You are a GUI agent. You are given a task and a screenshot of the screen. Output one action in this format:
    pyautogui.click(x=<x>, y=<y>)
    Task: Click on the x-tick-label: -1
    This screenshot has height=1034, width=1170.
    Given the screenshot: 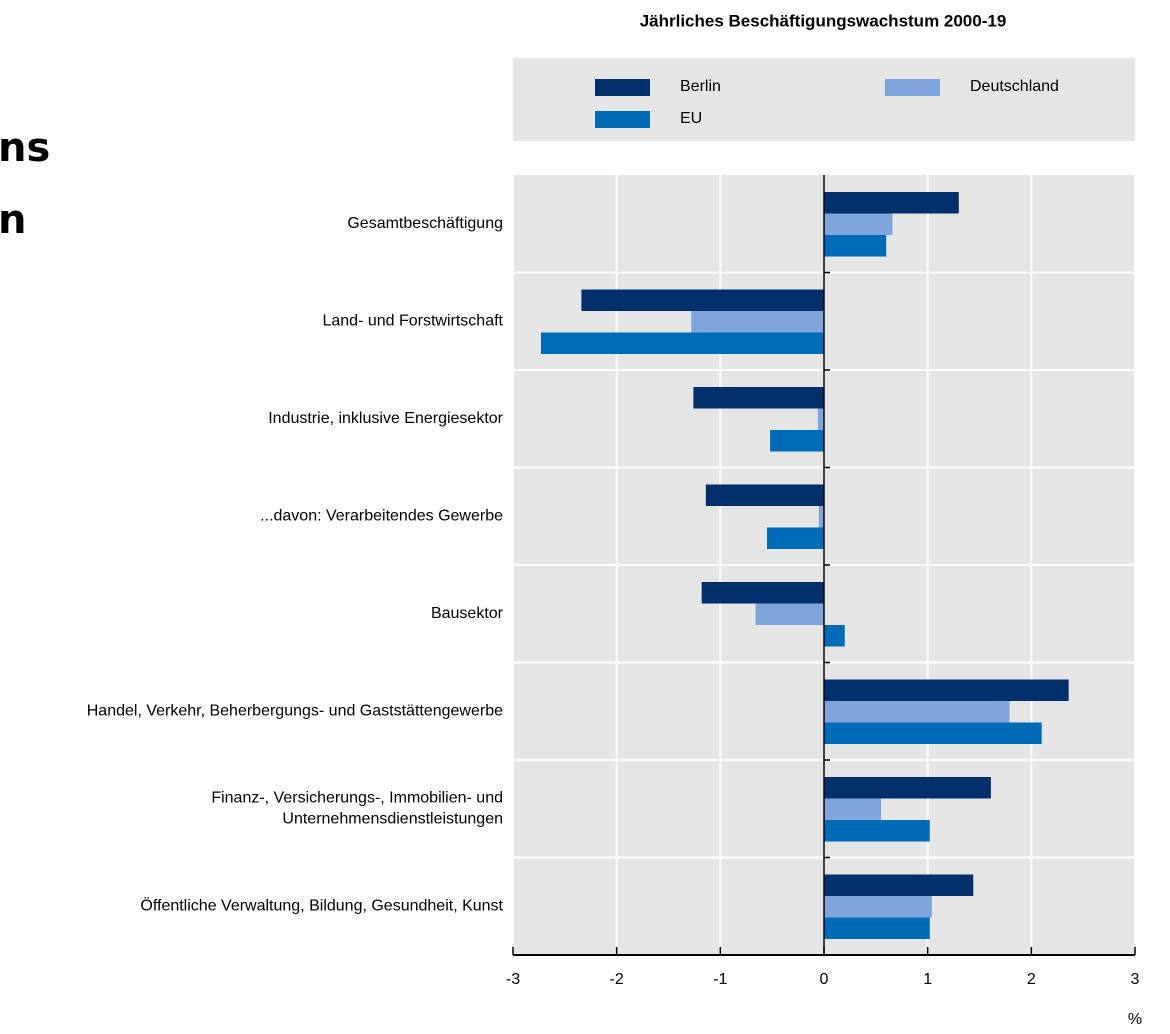 What is the action you would take?
    pyautogui.click(x=720, y=979)
    